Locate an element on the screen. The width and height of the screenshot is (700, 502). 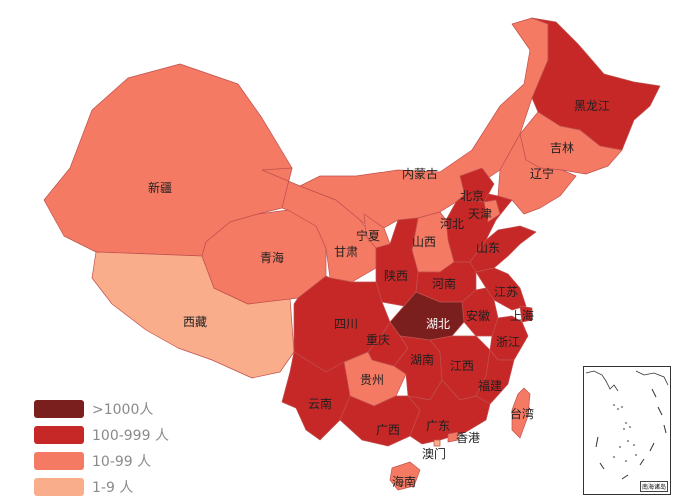
label-xizang: 西藏 is located at coordinates (195, 322).